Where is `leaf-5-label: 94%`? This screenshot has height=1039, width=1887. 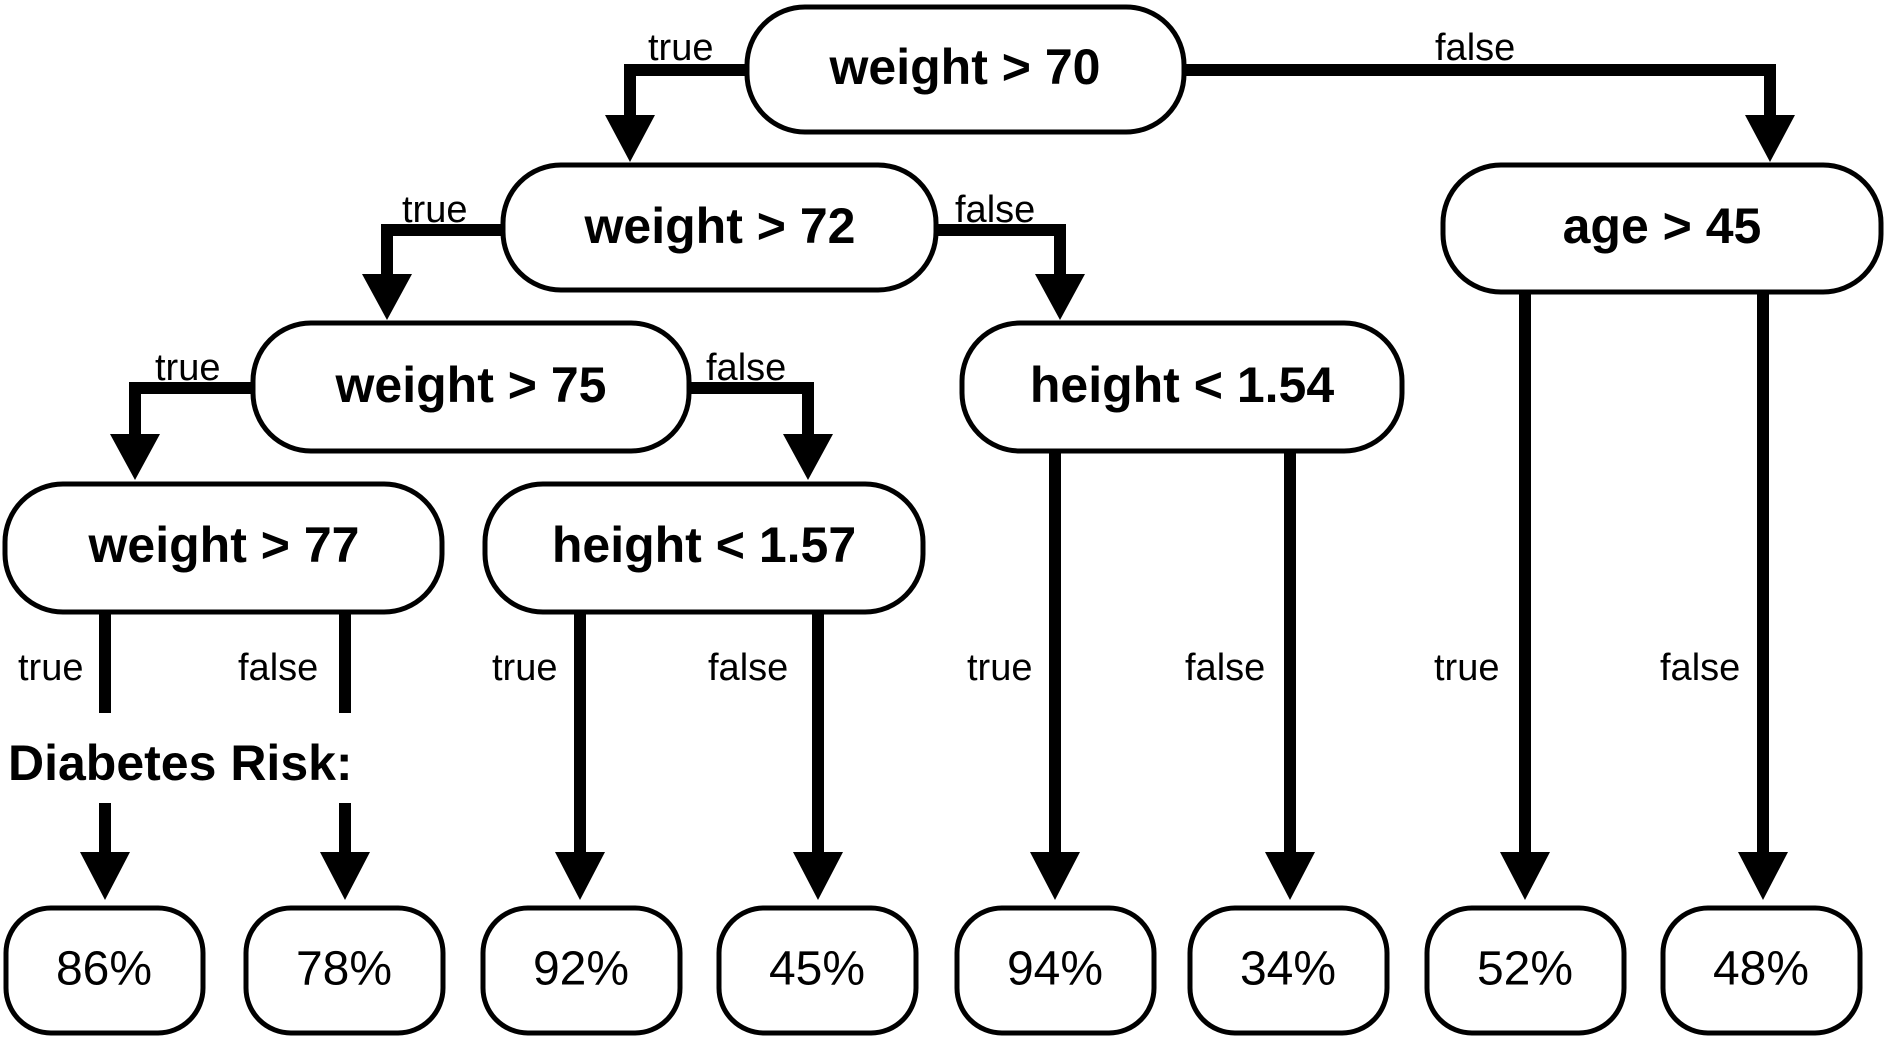 leaf-5-label: 94% is located at coordinates (1055, 969).